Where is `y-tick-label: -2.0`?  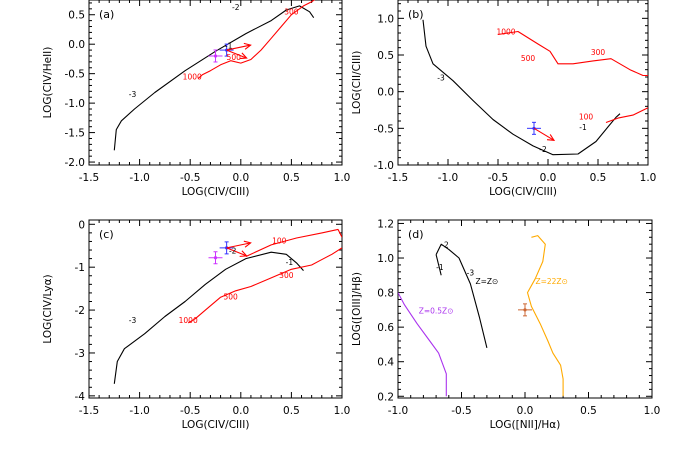 y-tick-label: -2.0 is located at coordinates (75, 163).